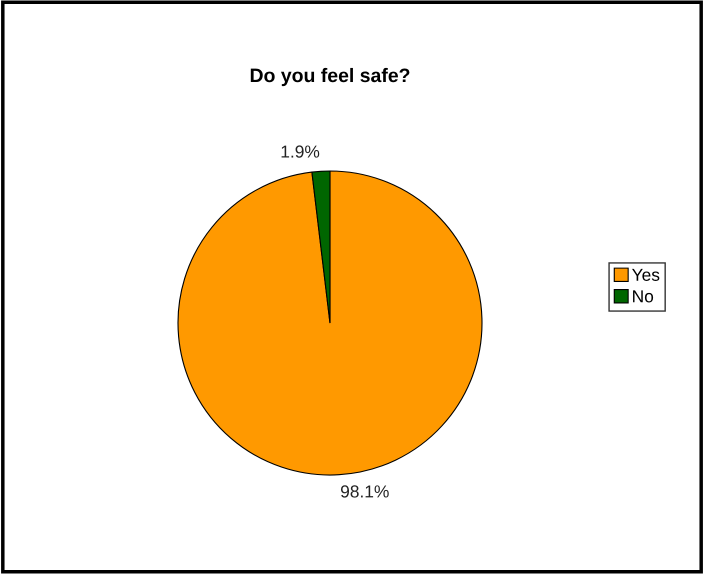 This screenshot has height=574, width=704. What do you see at coordinates (330, 77) in the screenshot?
I see `chart-title: Do you feel safe?` at bounding box center [330, 77].